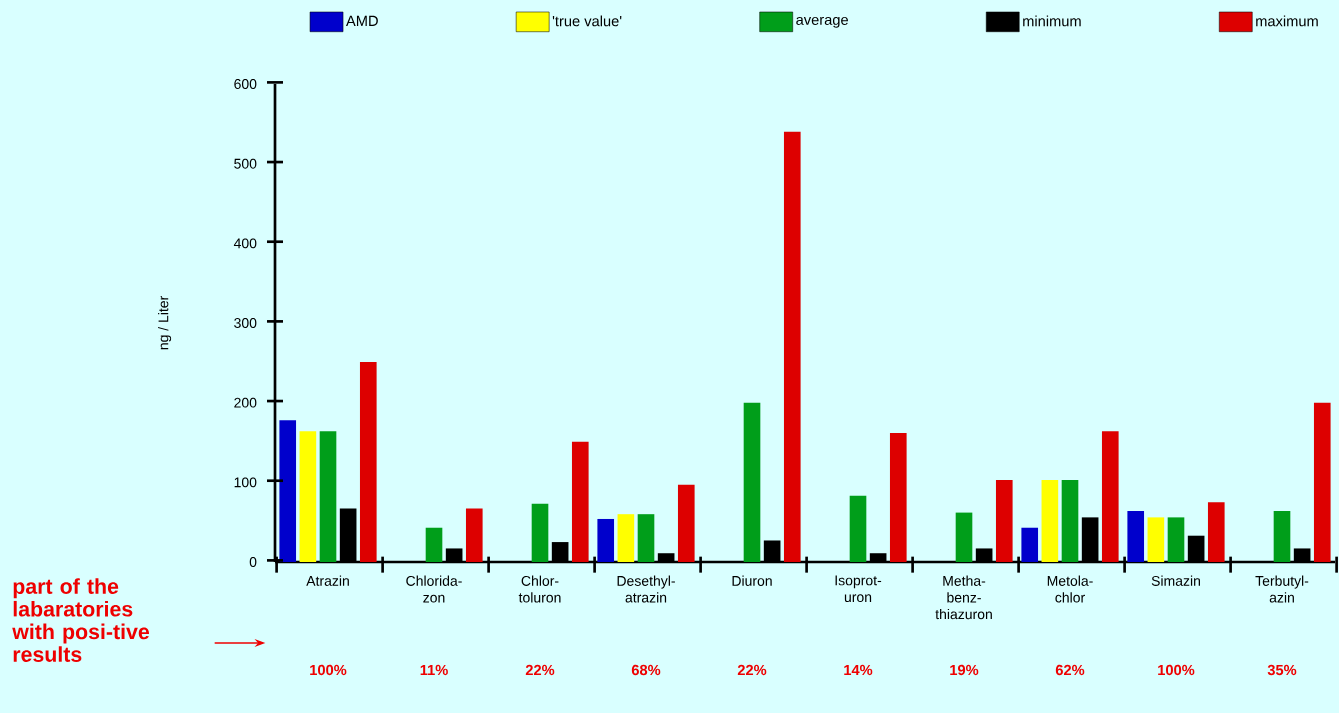 This screenshot has height=713, width=1339. What do you see at coordinates (253, 562) in the screenshot?
I see `y-tick-label: 0` at bounding box center [253, 562].